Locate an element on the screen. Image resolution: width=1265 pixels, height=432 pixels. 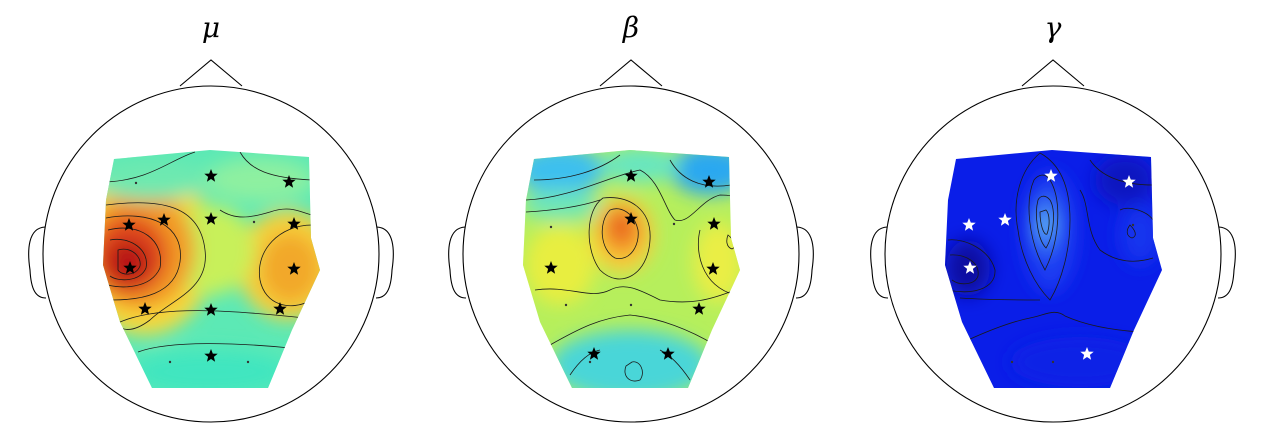
panel-title-mu: μ is located at coordinates (211, 27).